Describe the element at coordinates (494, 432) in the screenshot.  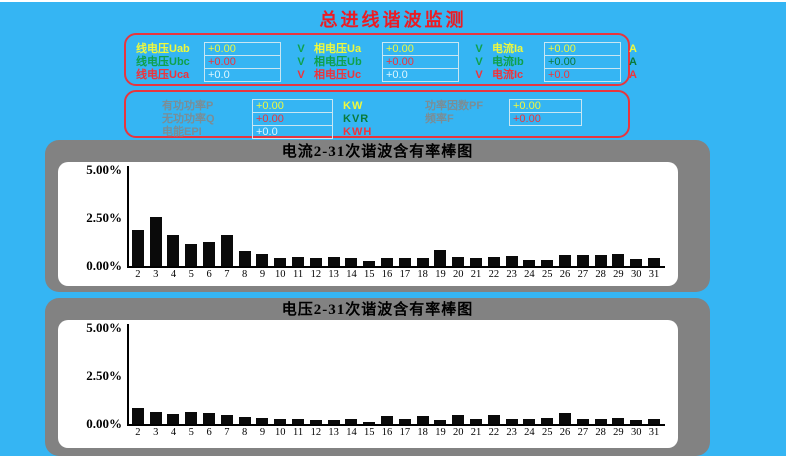
I see `x-tick-label: 22` at that location.